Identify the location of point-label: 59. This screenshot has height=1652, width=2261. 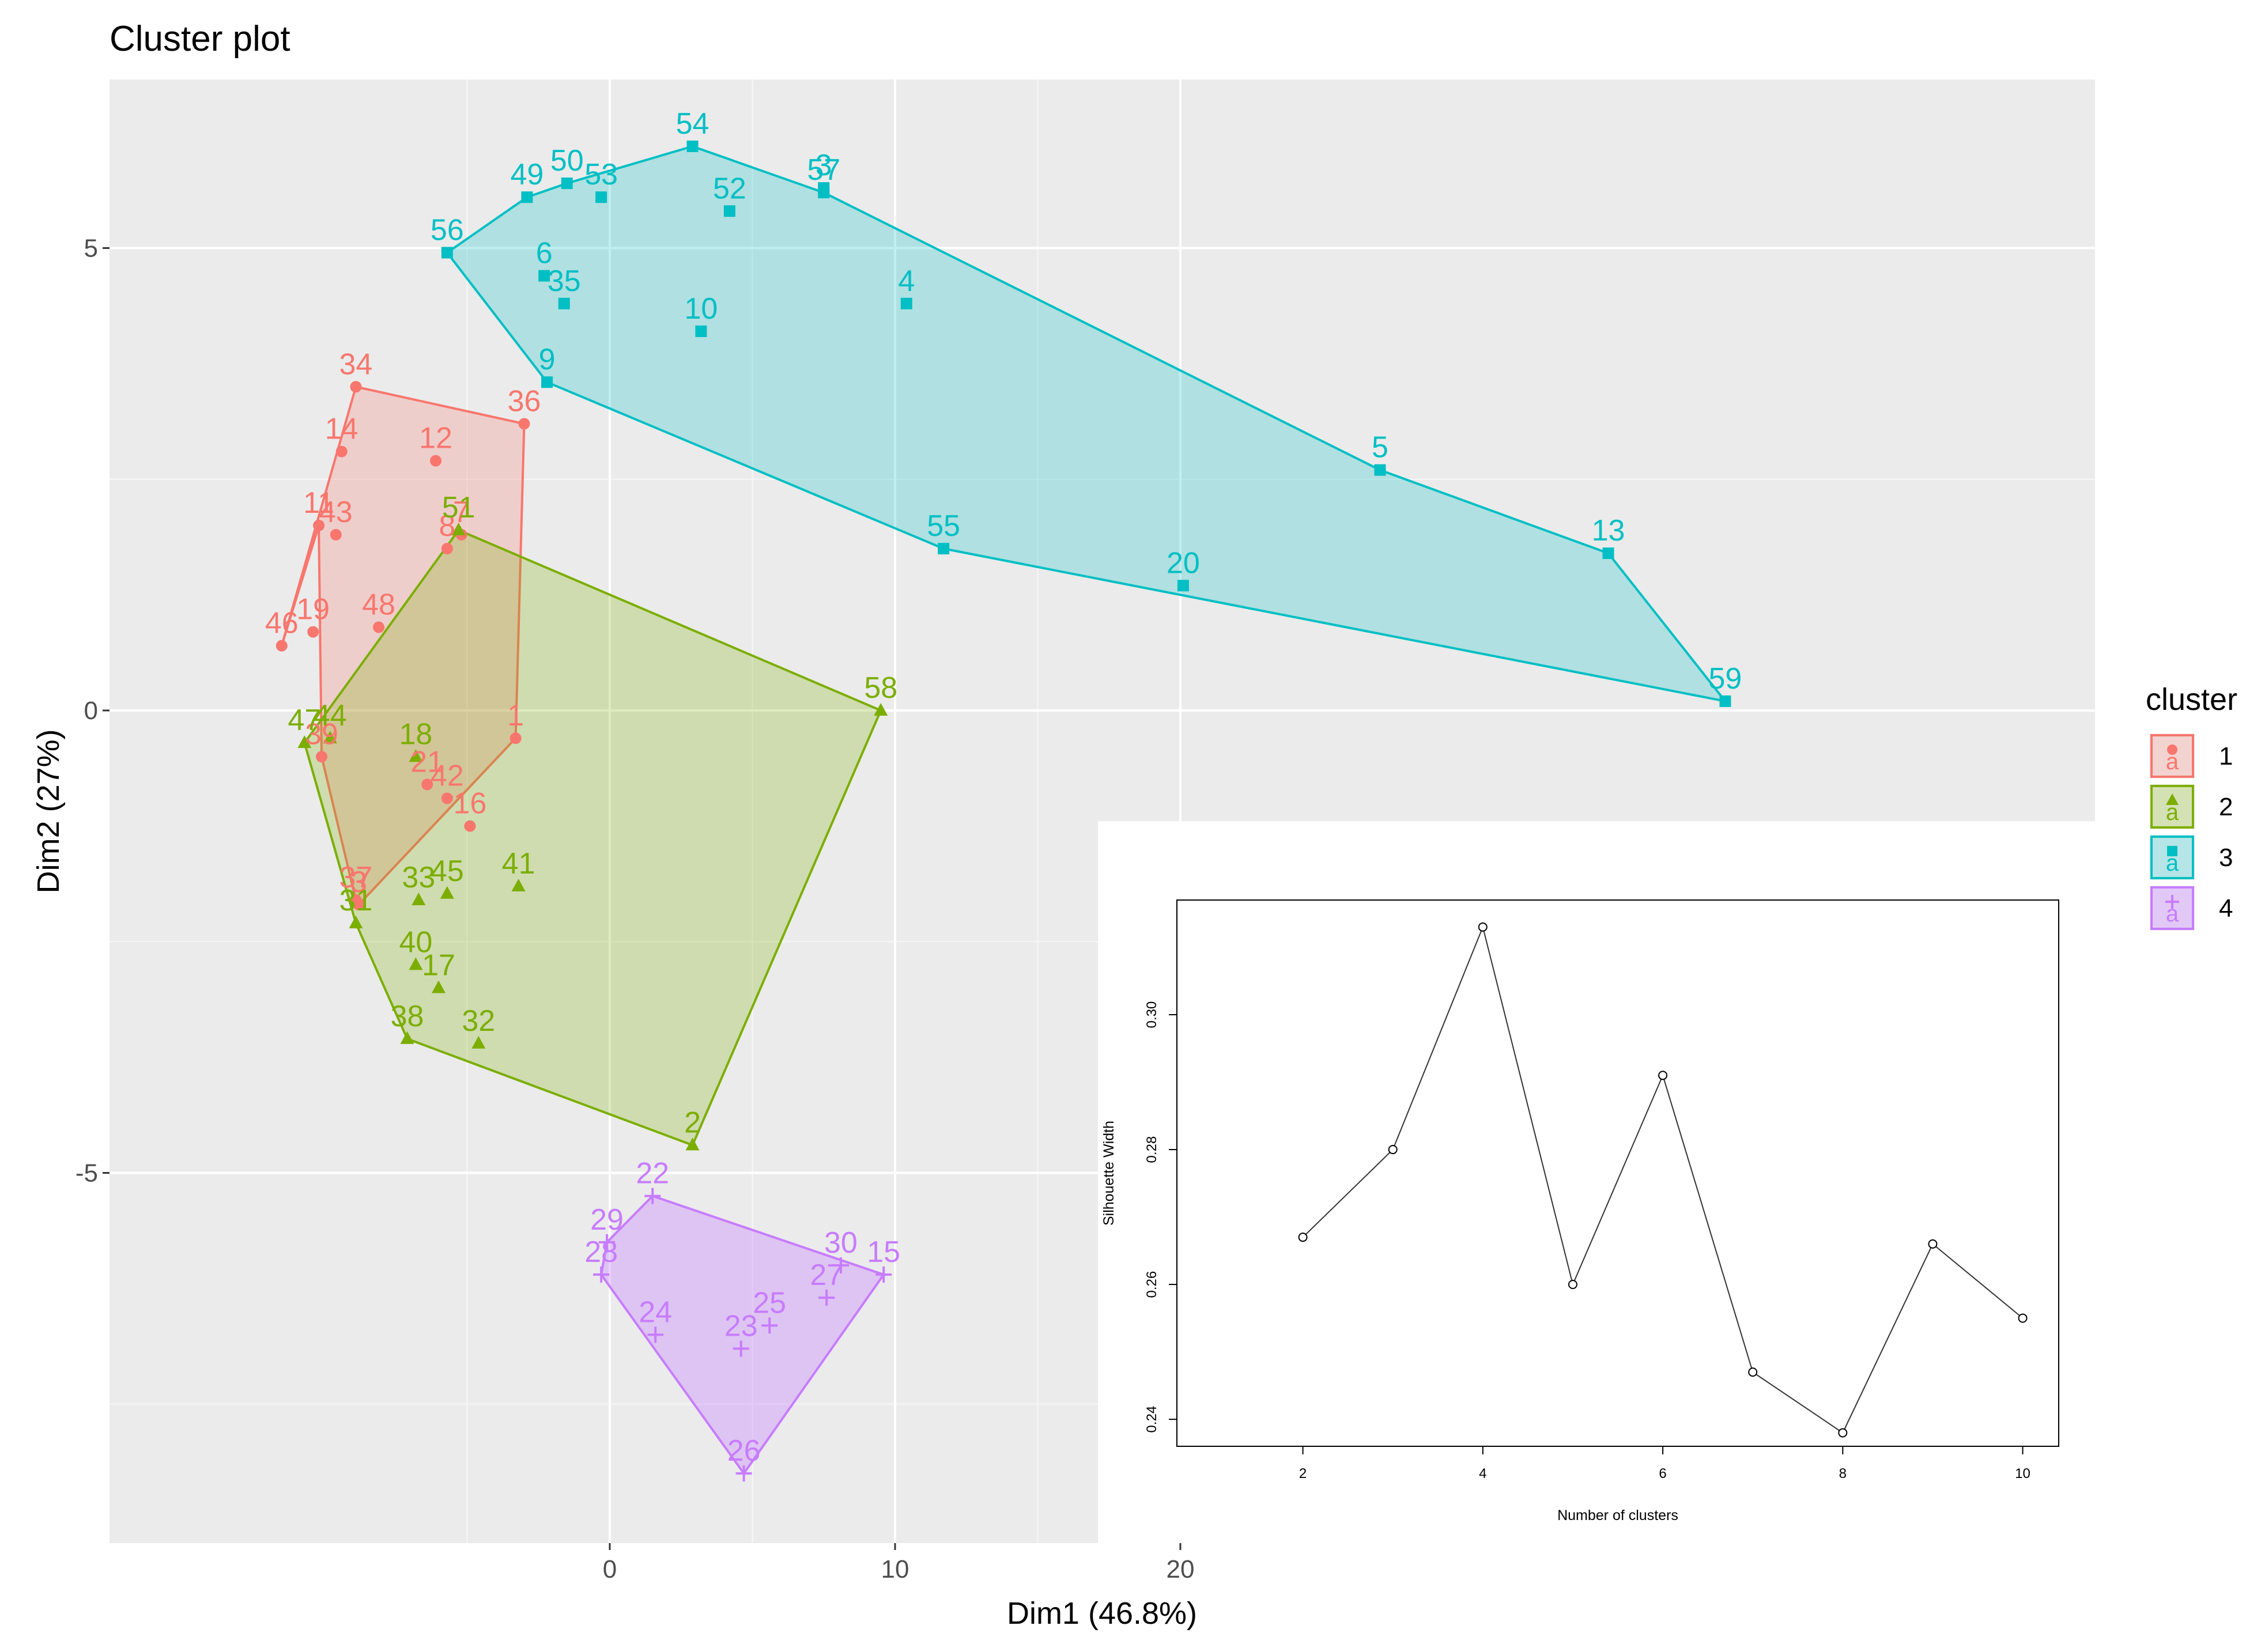
(1725, 678).